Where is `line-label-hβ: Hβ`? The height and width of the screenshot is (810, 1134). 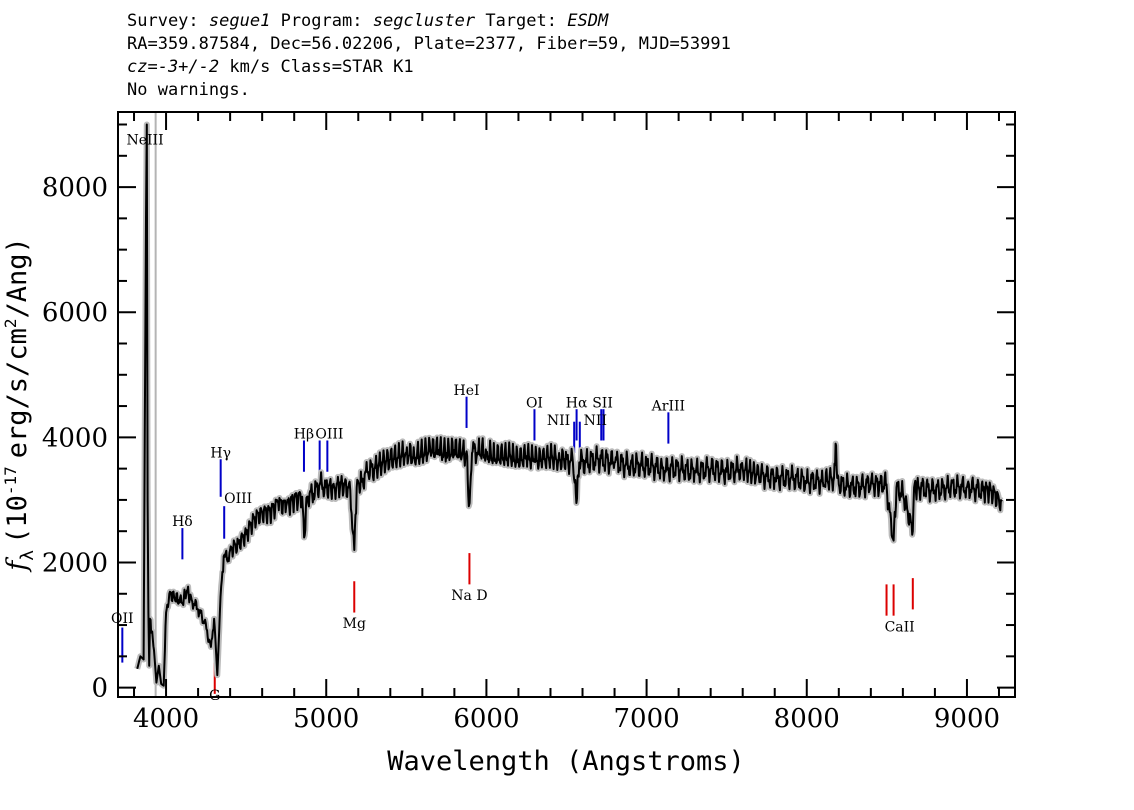 line-label-hβ: Hβ is located at coordinates (304, 435).